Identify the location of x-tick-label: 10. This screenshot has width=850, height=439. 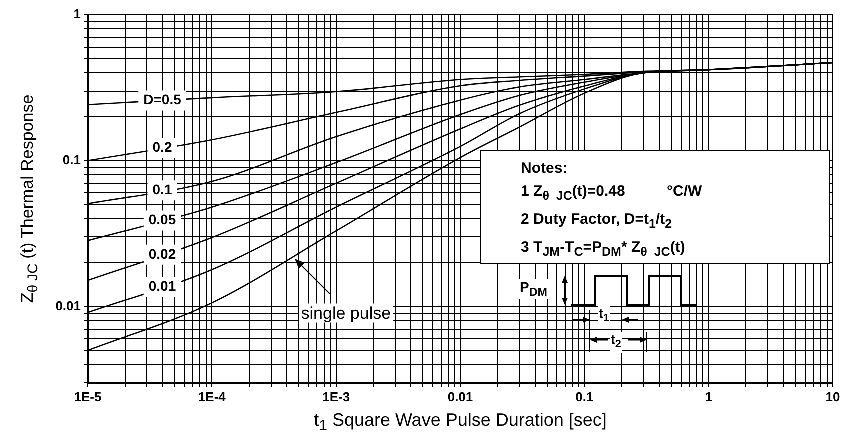
(833, 396).